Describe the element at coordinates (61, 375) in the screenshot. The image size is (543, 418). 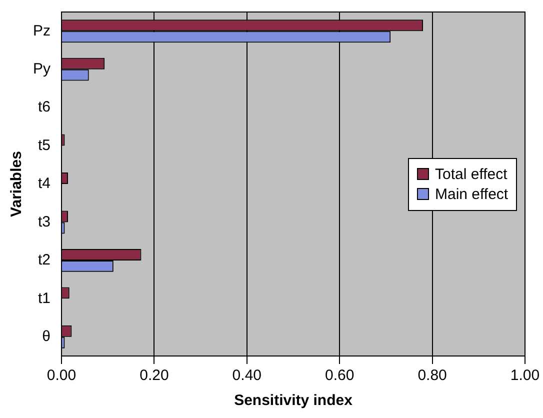
I see `x-tick-label: 0.00` at that location.